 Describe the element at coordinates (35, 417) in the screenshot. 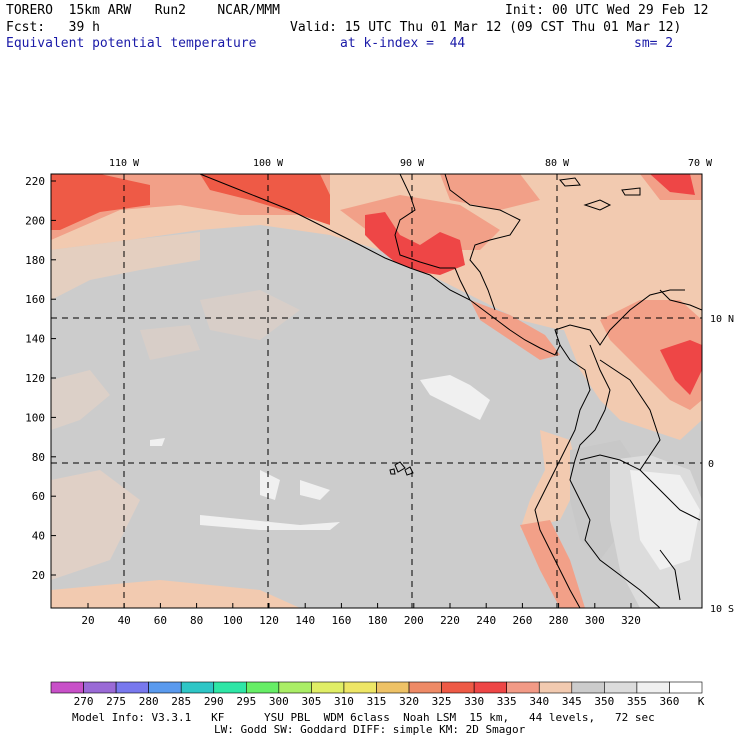

I see `y-tick-100: 100` at that location.